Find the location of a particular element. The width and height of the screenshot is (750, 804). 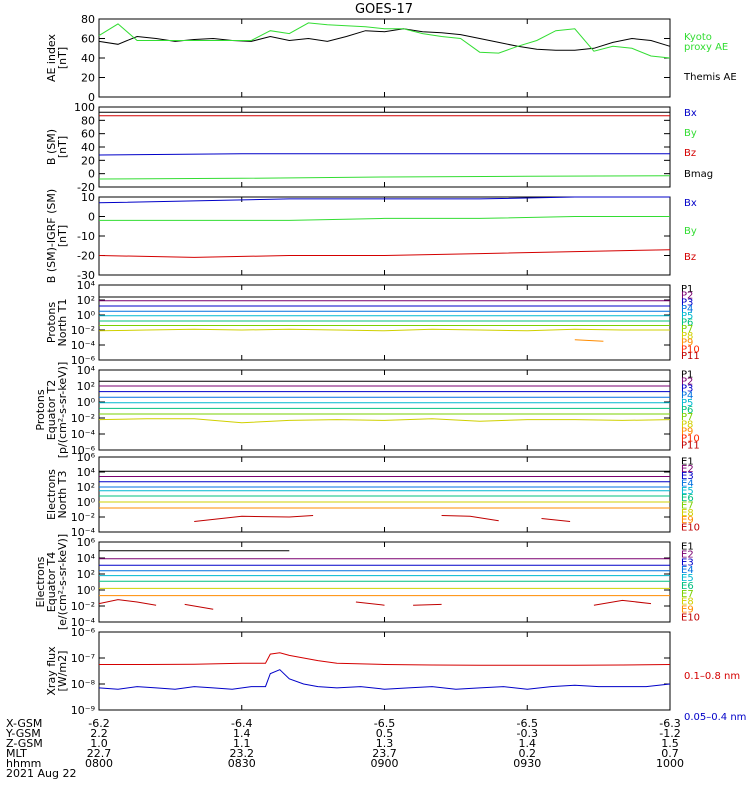

bigrf-ytick-label: -30 is located at coordinates (86, 275).